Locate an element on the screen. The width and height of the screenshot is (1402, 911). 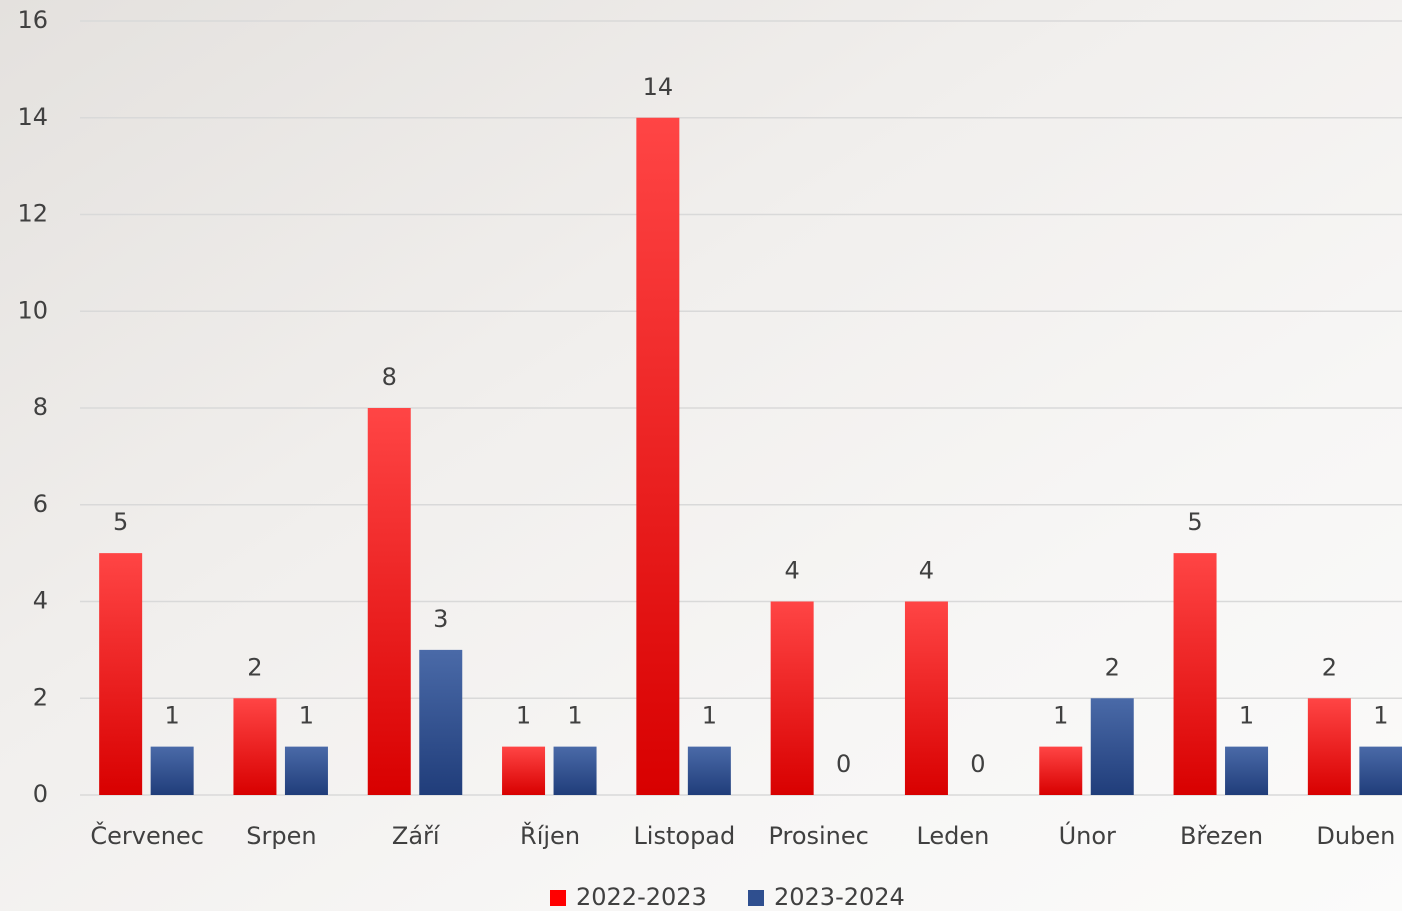
y-tick-label: 2 is located at coordinates (40, 697).